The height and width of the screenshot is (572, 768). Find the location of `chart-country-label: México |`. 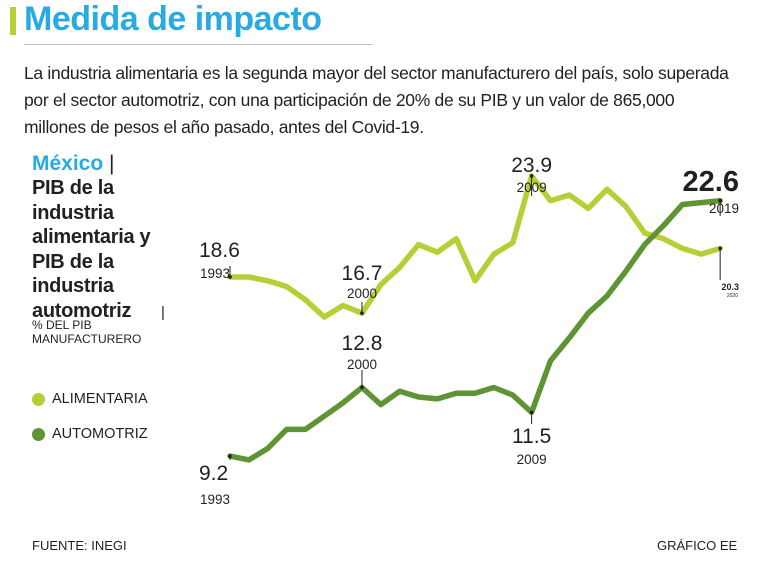

chart-country-label: México | is located at coordinates (73, 164).